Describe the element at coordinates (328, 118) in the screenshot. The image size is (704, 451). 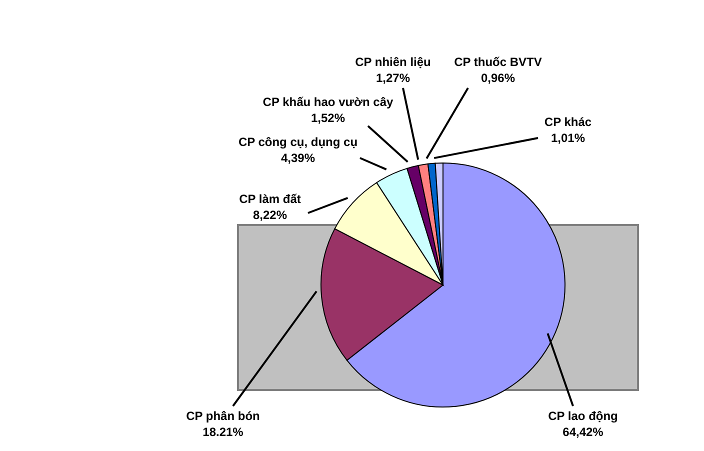
I see `data-label: 1,52%` at that location.